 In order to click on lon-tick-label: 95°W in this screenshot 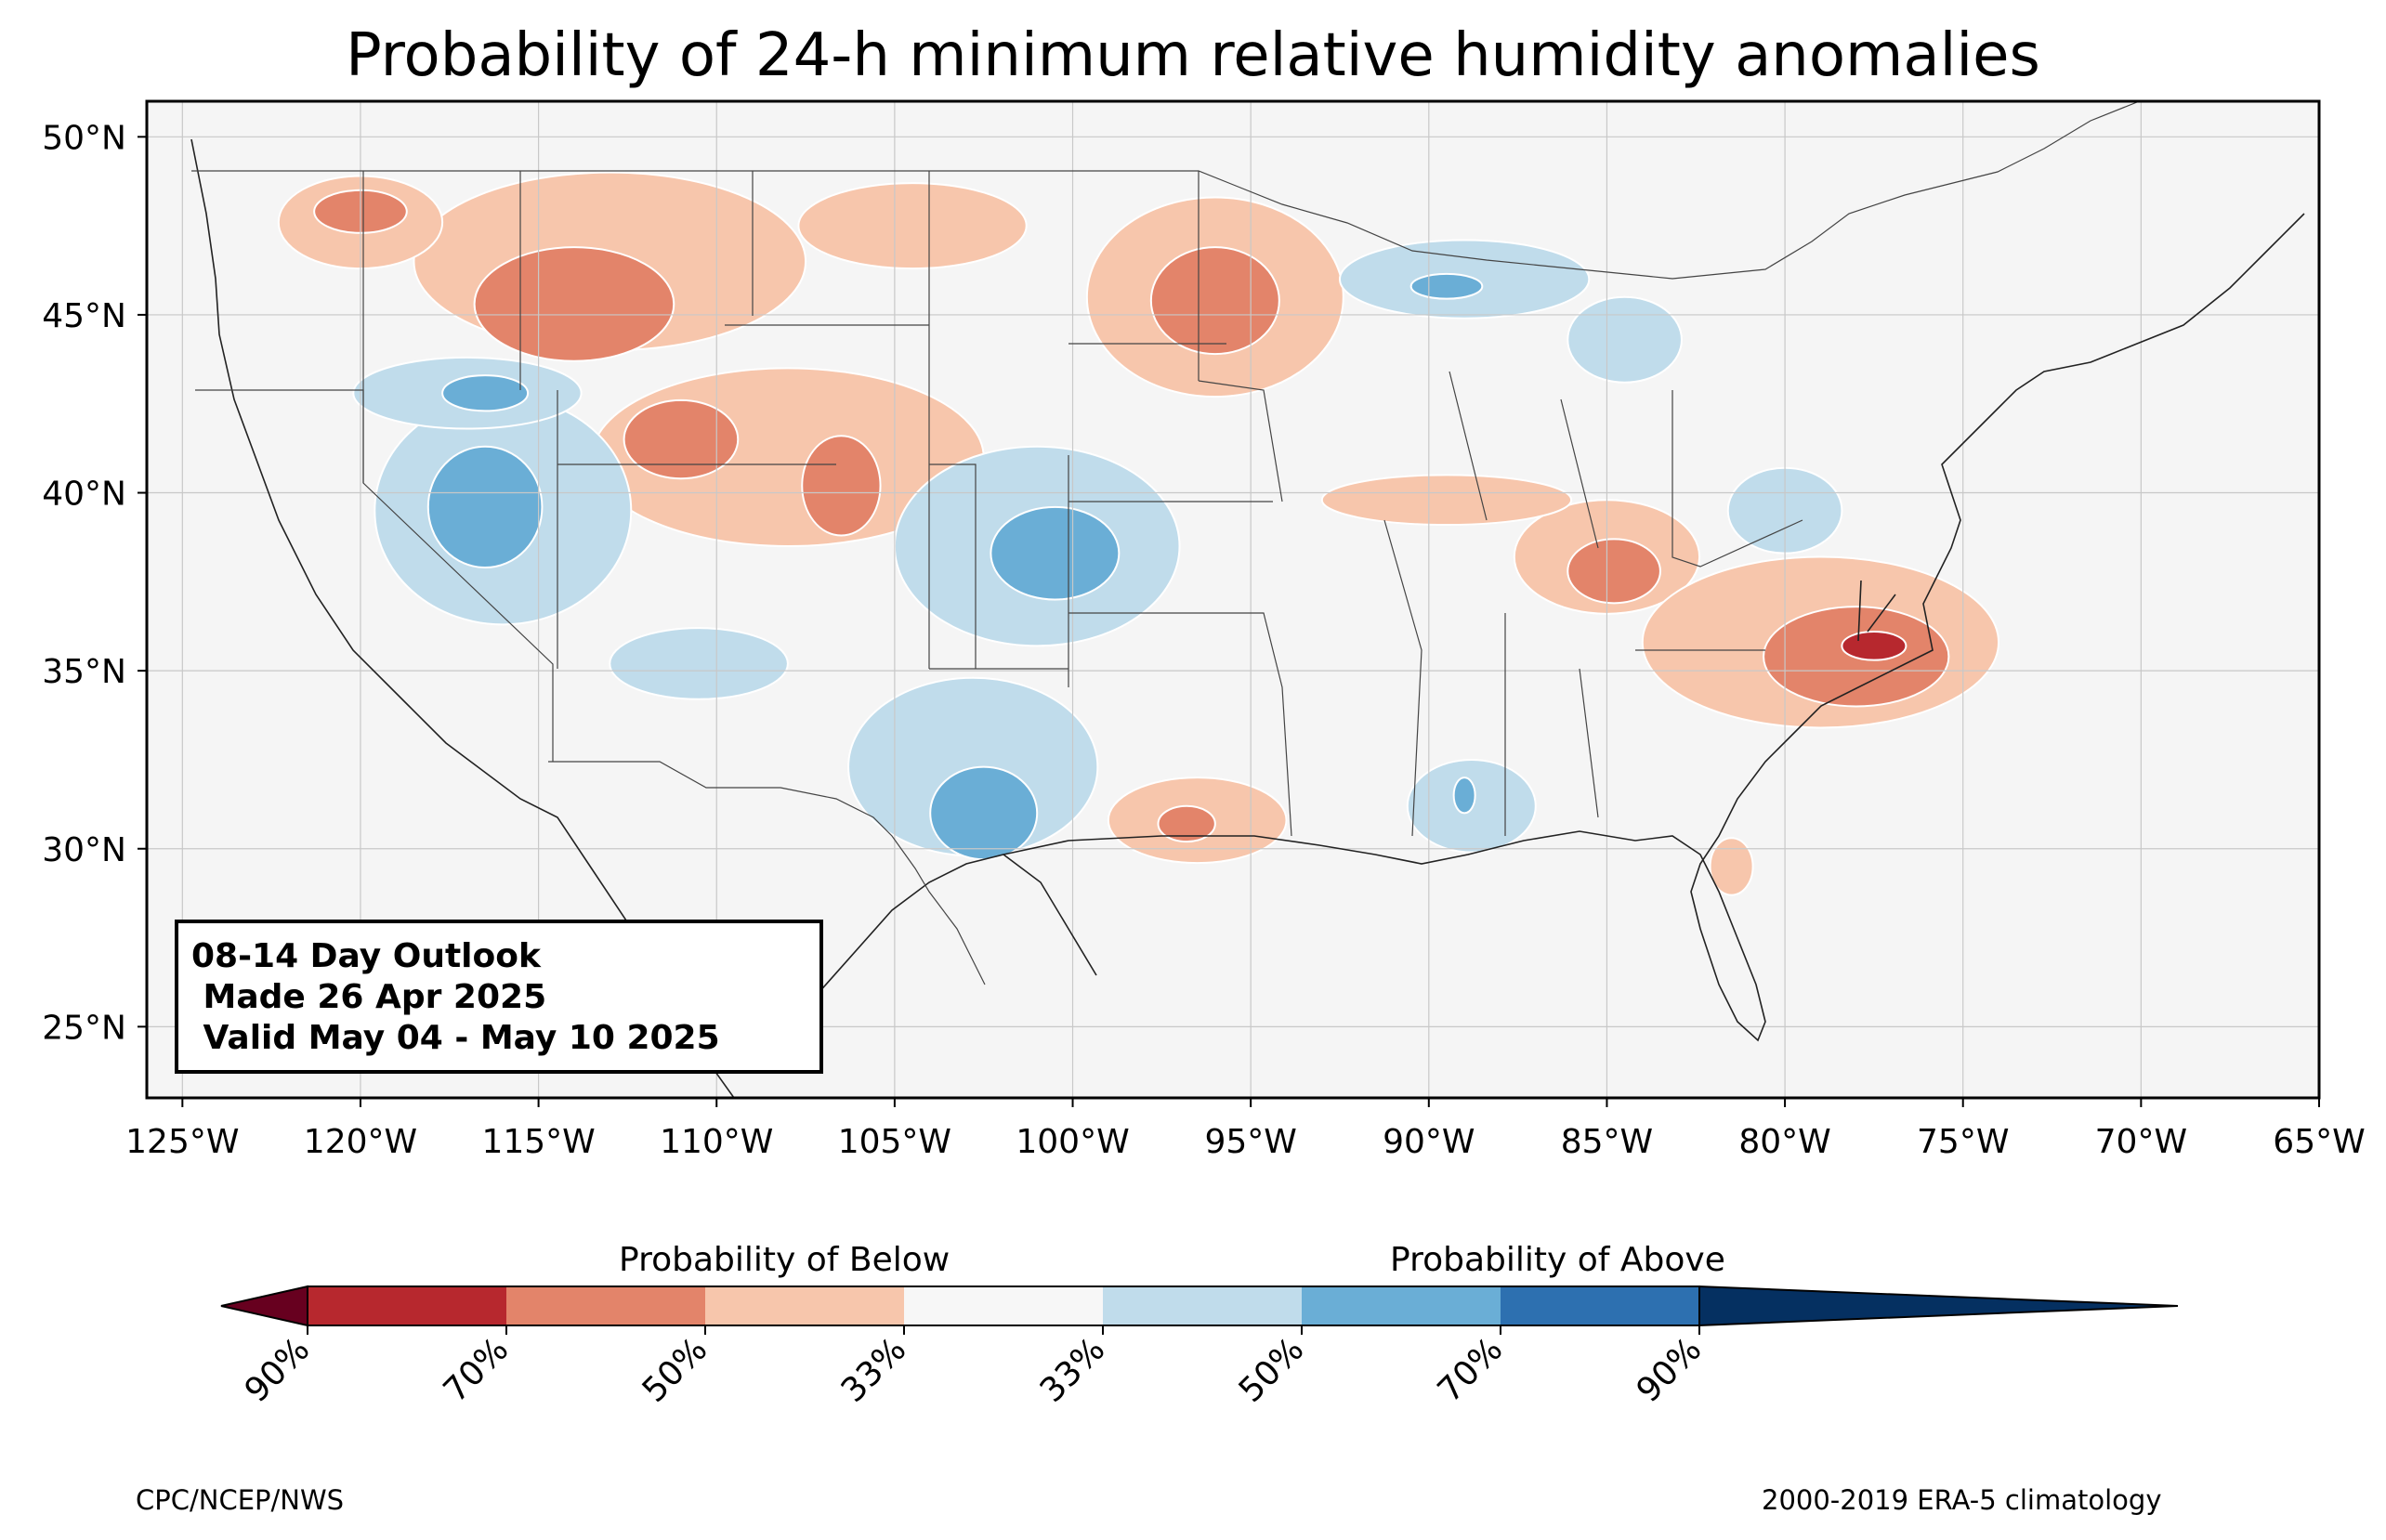, I will do `click(1250, 1142)`.